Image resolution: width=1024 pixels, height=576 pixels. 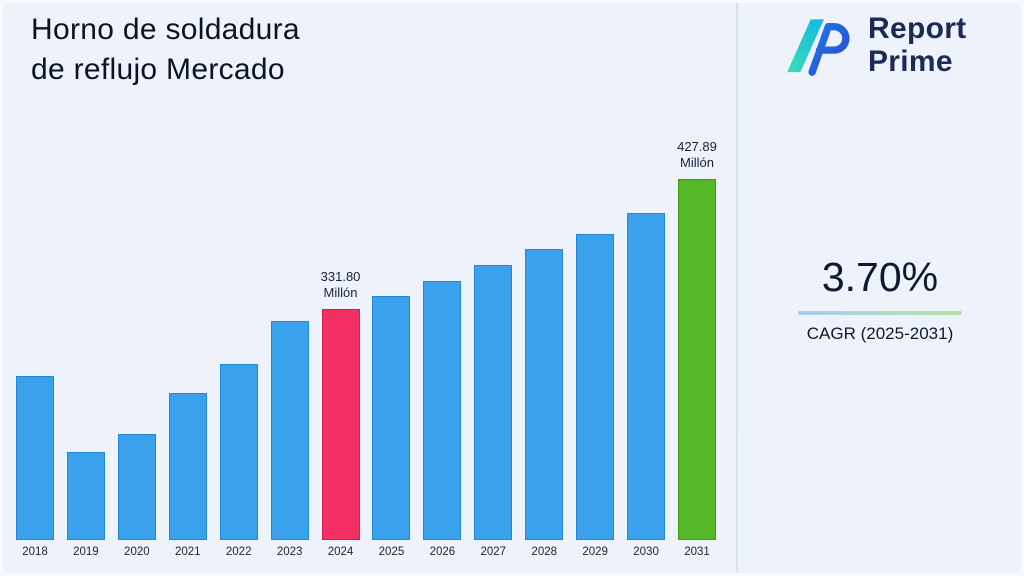 What do you see at coordinates (340, 284) in the screenshot?
I see `bar-value-label-2024: 331.80 Millón` at bounding box center [340, 284].